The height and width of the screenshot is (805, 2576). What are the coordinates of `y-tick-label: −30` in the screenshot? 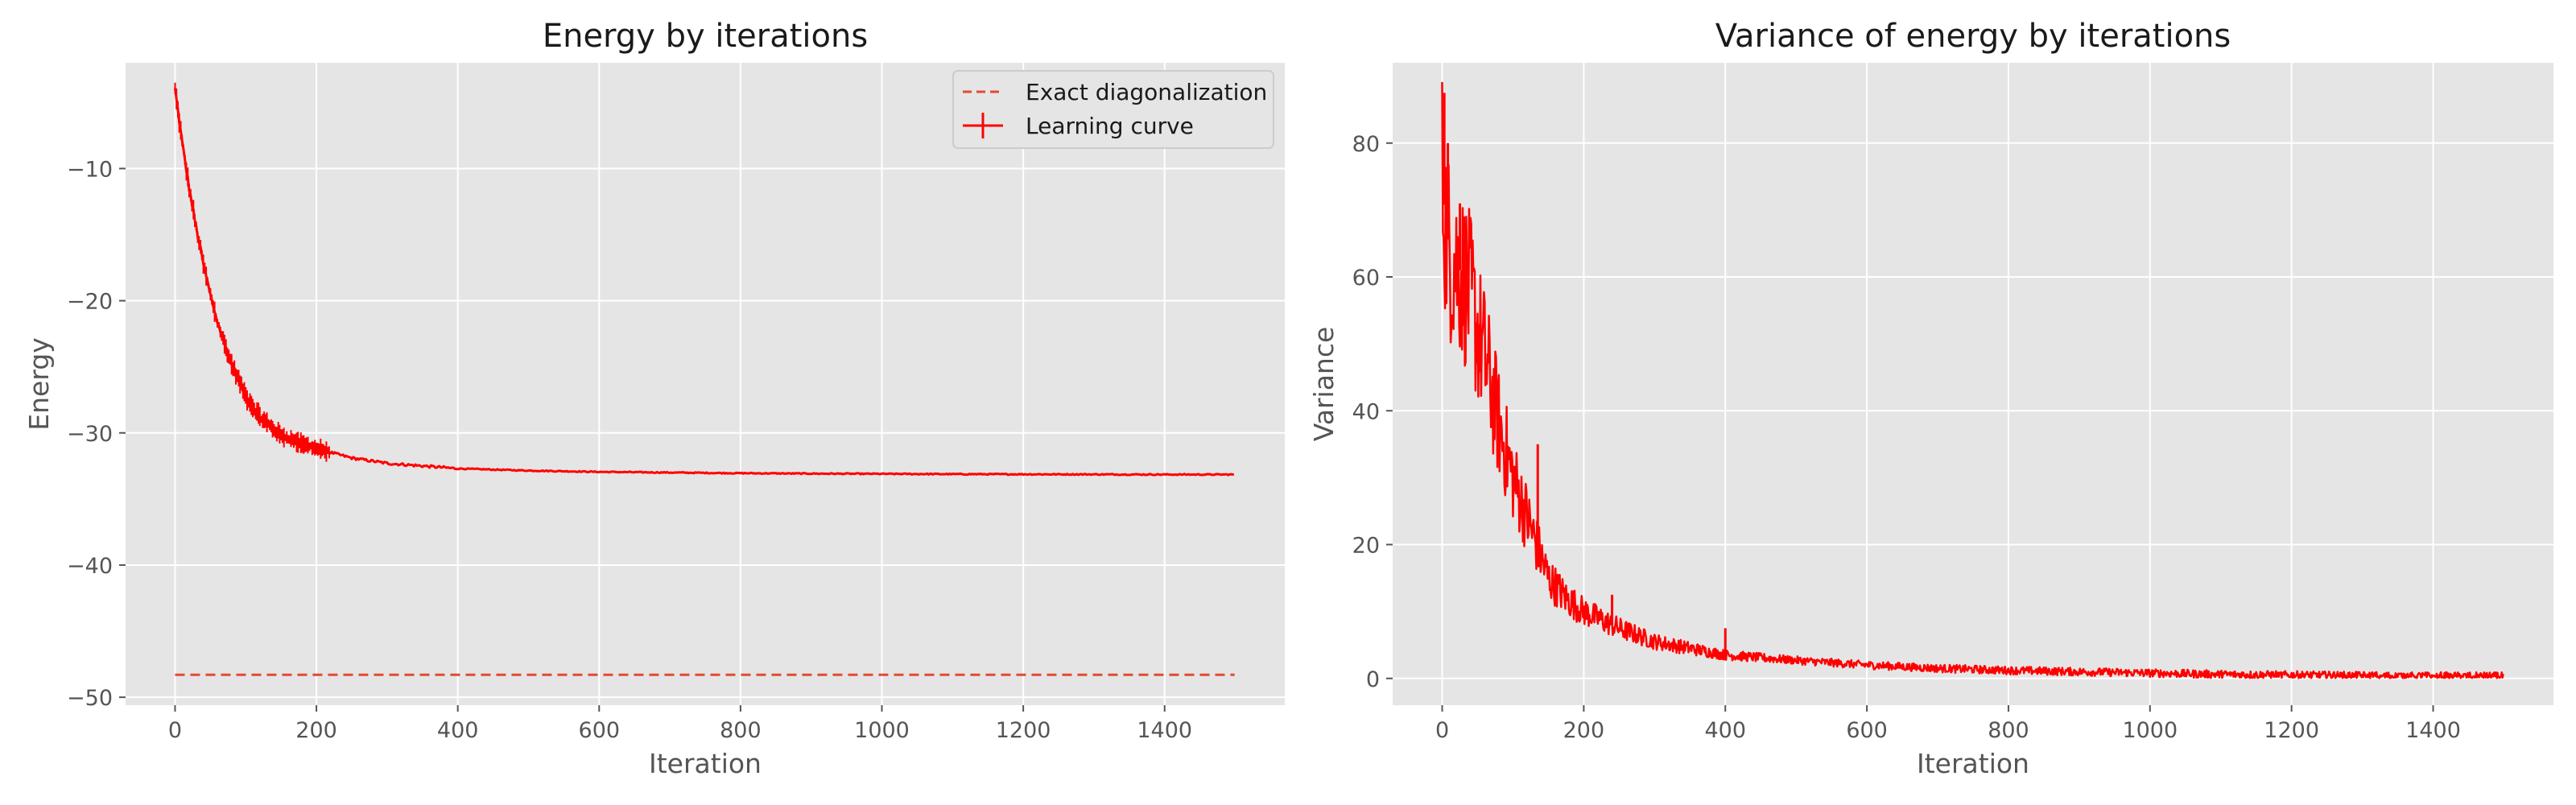 It's located at (90, 434).